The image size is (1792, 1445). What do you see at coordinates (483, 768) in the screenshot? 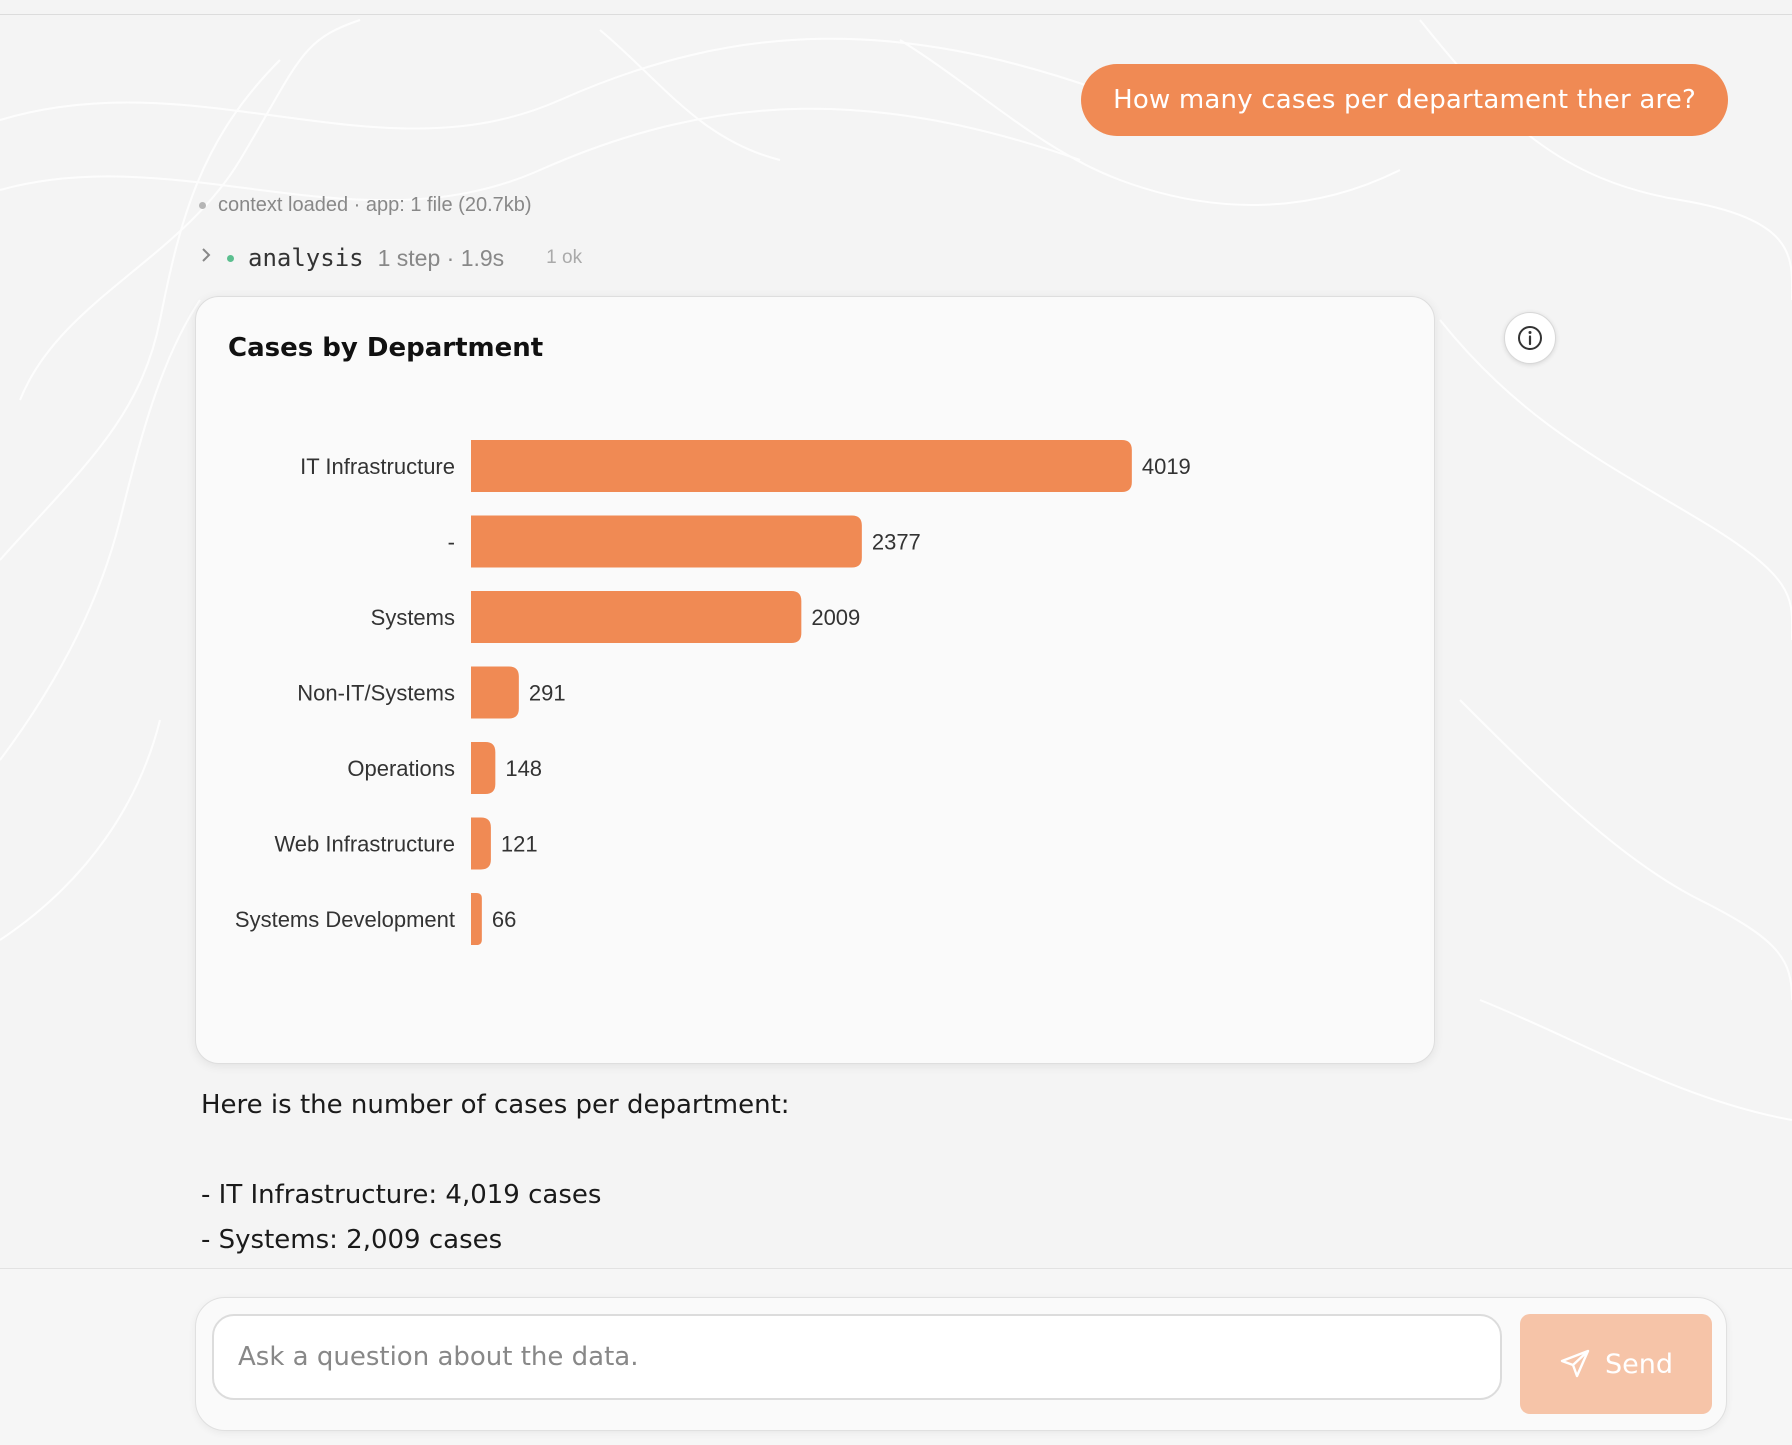
I see `bar-operations` at bounding box center [483, 768].